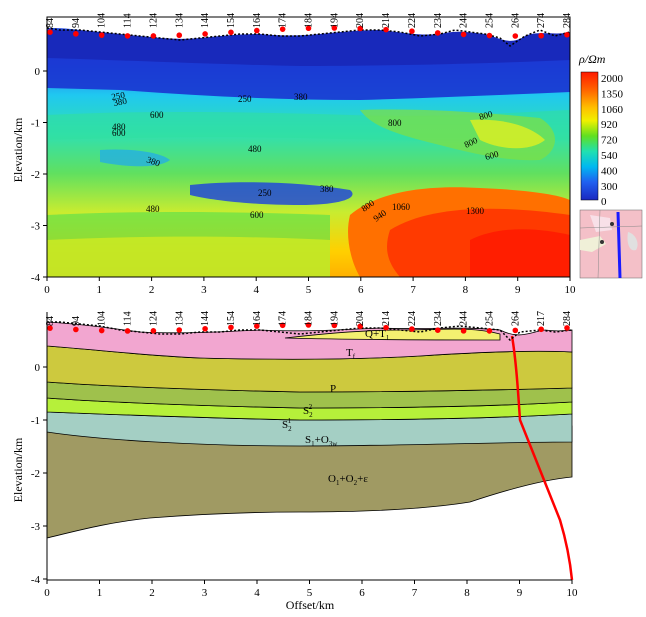  What do you see at coordinates (612, 140) in the screenshot?
I see `colorbar-ticks: 2000 1350 1060 920 720 540 400 300 0` at bounding box center [612, 140].